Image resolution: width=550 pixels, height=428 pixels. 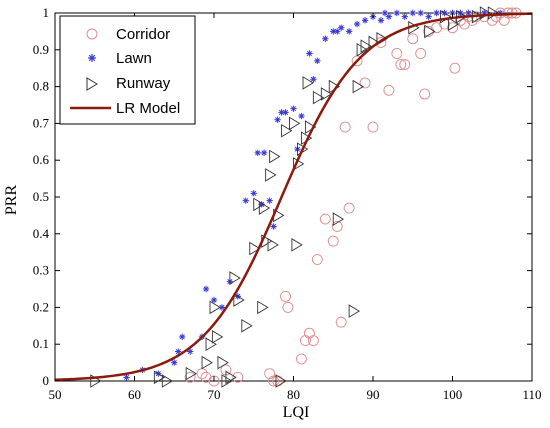 I want to click on legend-label-lawn: Lawn, so click(x=134, y=58).